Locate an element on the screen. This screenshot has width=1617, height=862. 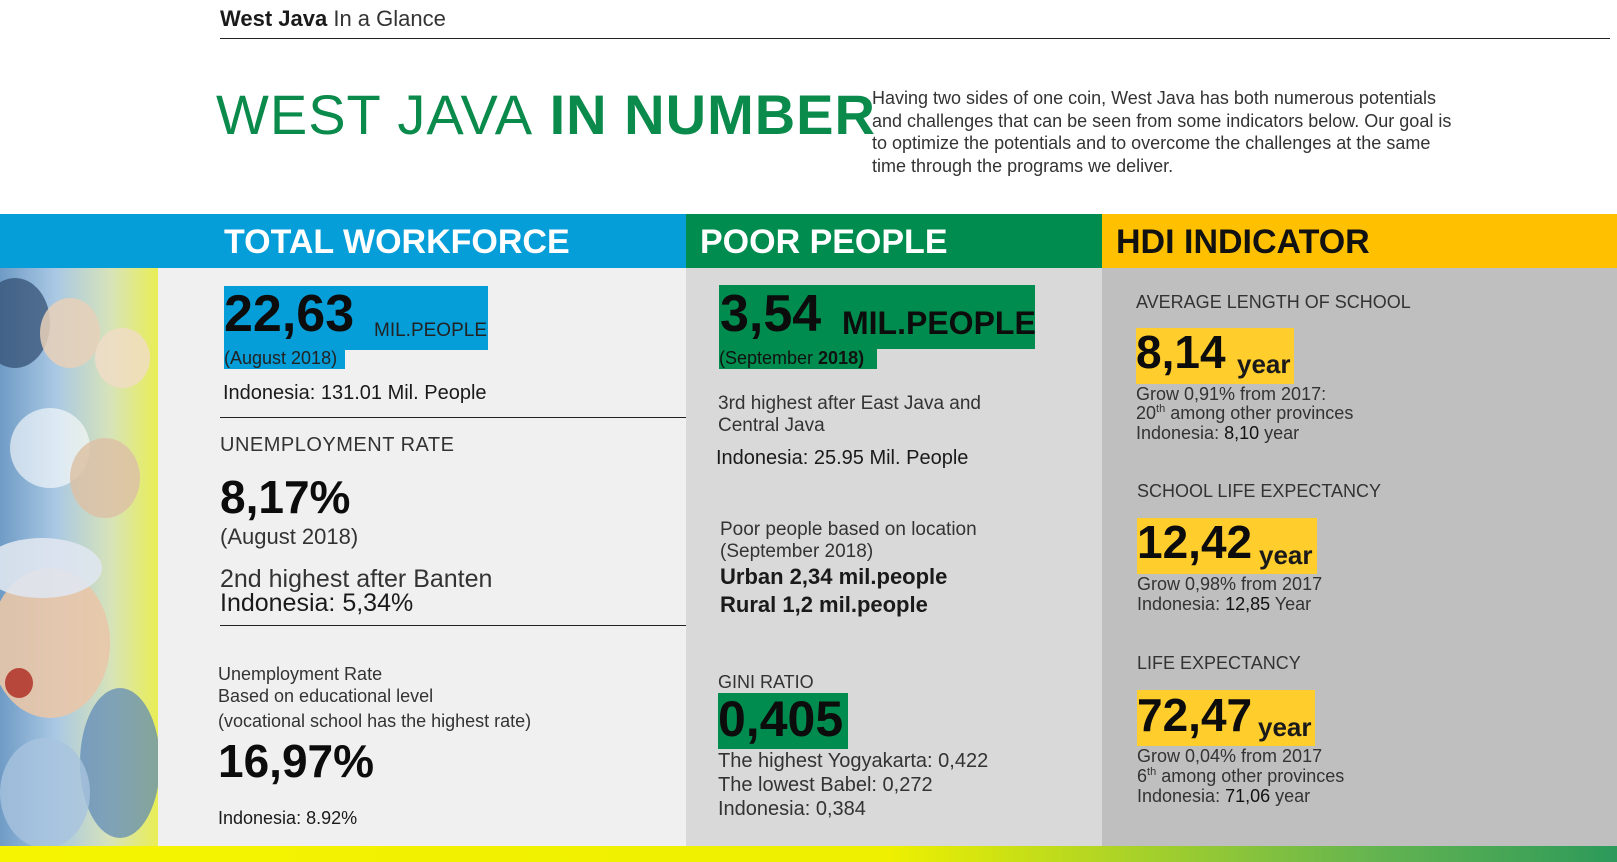
life-expectancy-highlight is located at coordinates (1226, 718).